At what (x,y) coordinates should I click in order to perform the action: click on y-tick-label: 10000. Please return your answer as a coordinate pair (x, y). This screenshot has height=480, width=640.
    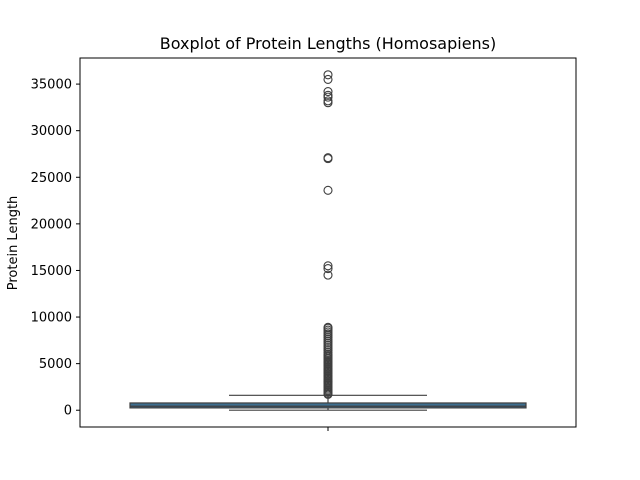
    Looking at the image, I should click on (51, 318).